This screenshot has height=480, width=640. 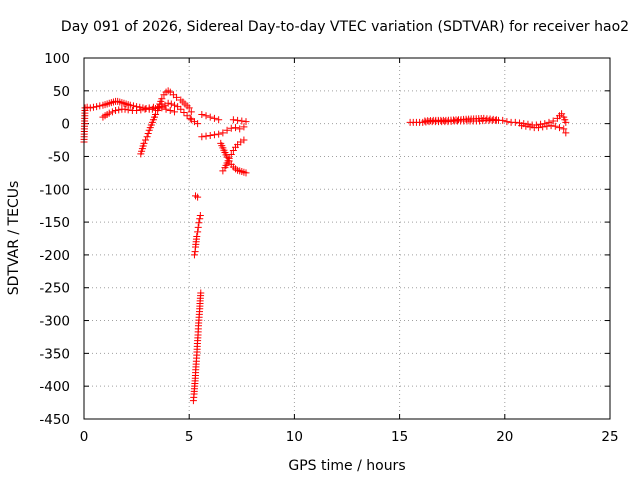 What do you see at coordinates (504, 437) in the screenshot?
I see `x-tick-label: 20` at bounding box center [504, 437].